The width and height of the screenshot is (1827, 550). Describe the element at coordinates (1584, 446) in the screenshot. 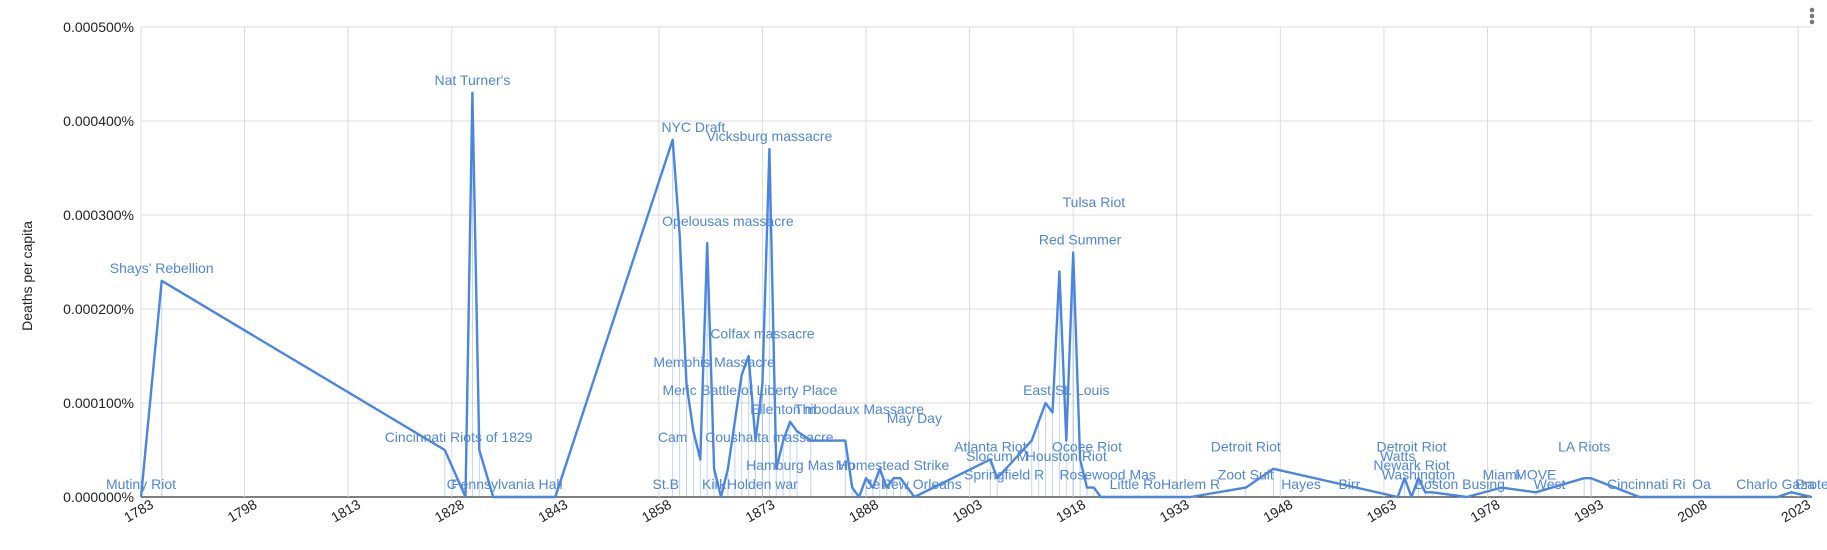

I see `annotation-label: LA Riots` at that location.